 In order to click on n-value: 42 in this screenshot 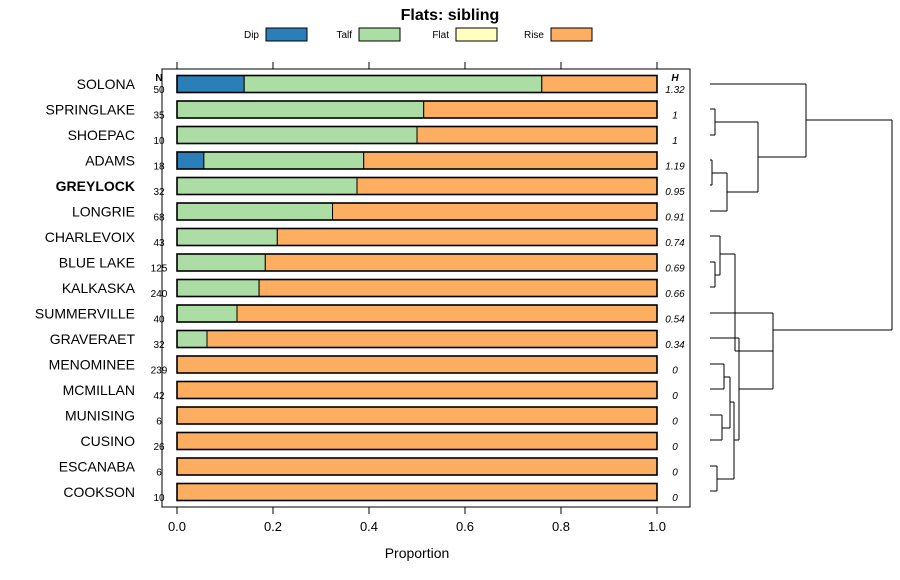, I will do `click(159, 396)`.